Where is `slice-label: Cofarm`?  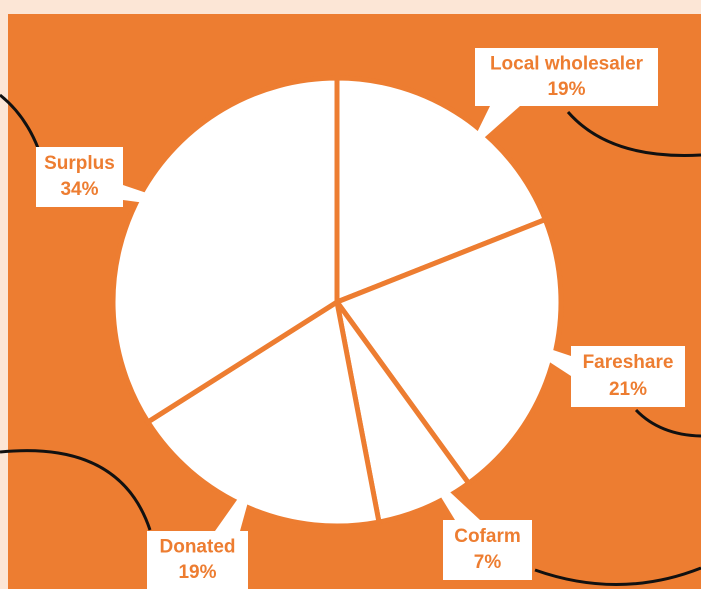
slice-label: Cofarm is located at coordinates (487, 536).